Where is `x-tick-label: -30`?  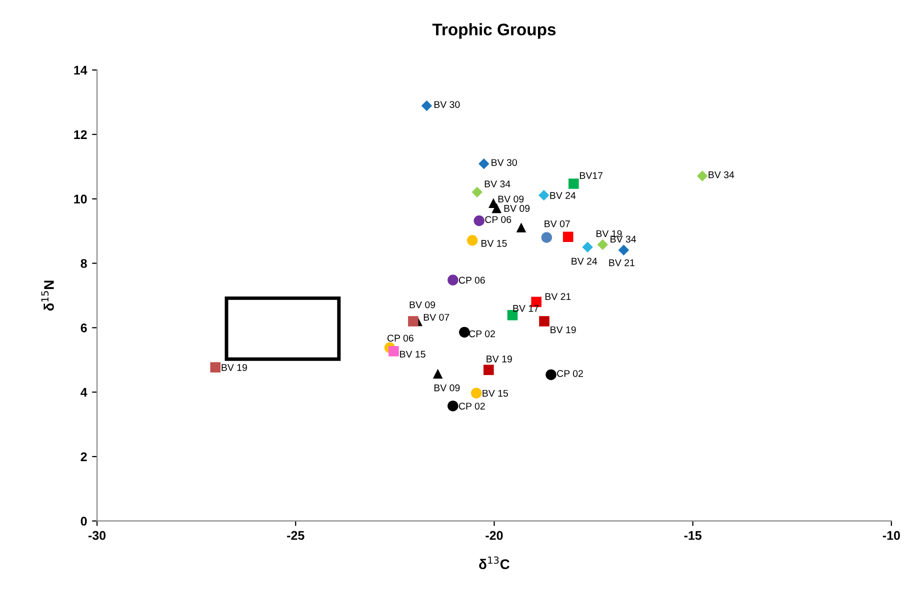 x-tick-label: -30 is located at coordinates (97, 535).